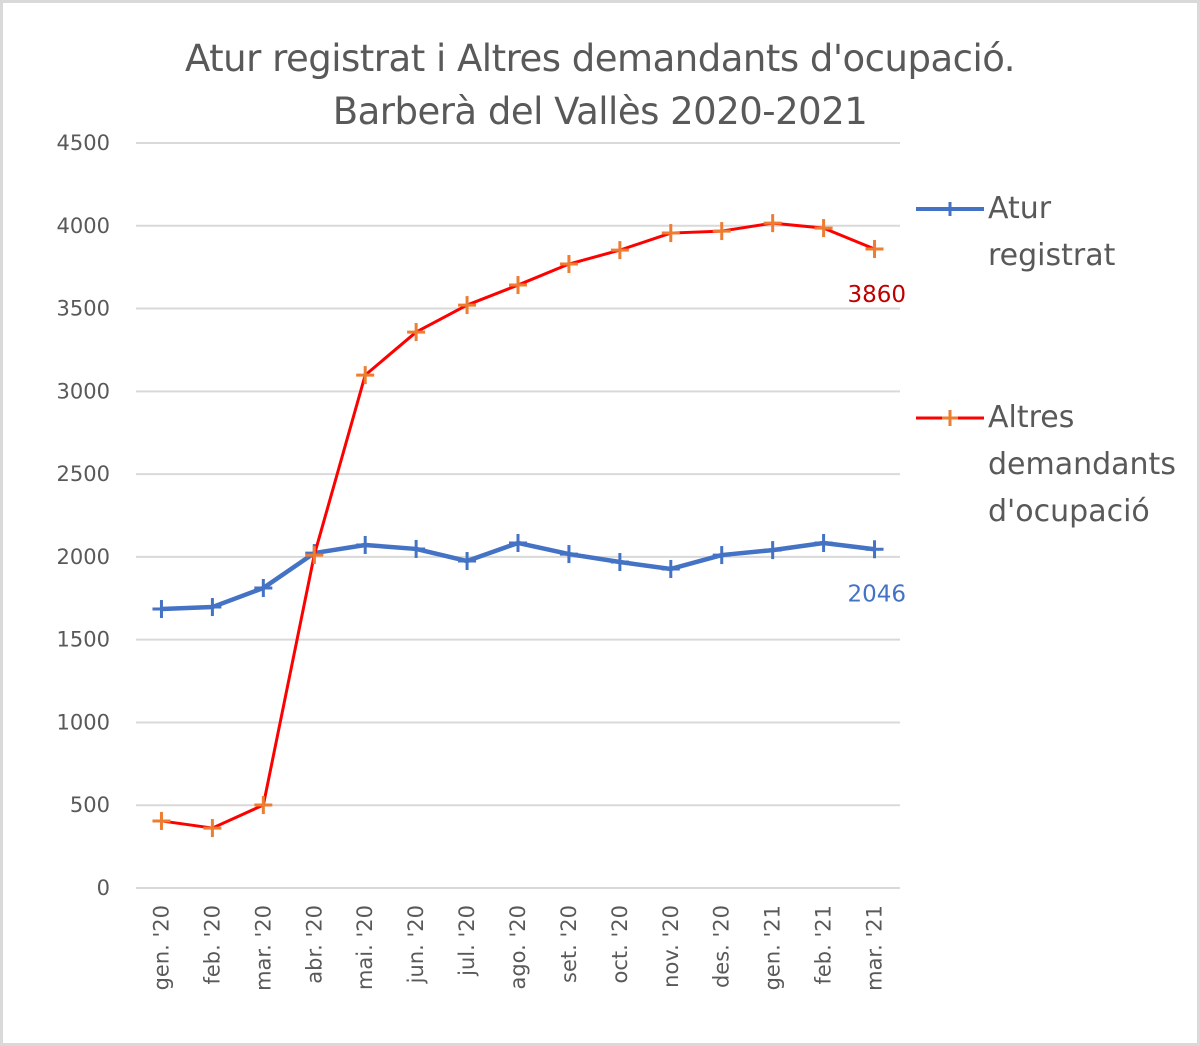  Describe the element at coordinates (90, 805) in the screenshot. I see `y-tick-label: 500` at that location.